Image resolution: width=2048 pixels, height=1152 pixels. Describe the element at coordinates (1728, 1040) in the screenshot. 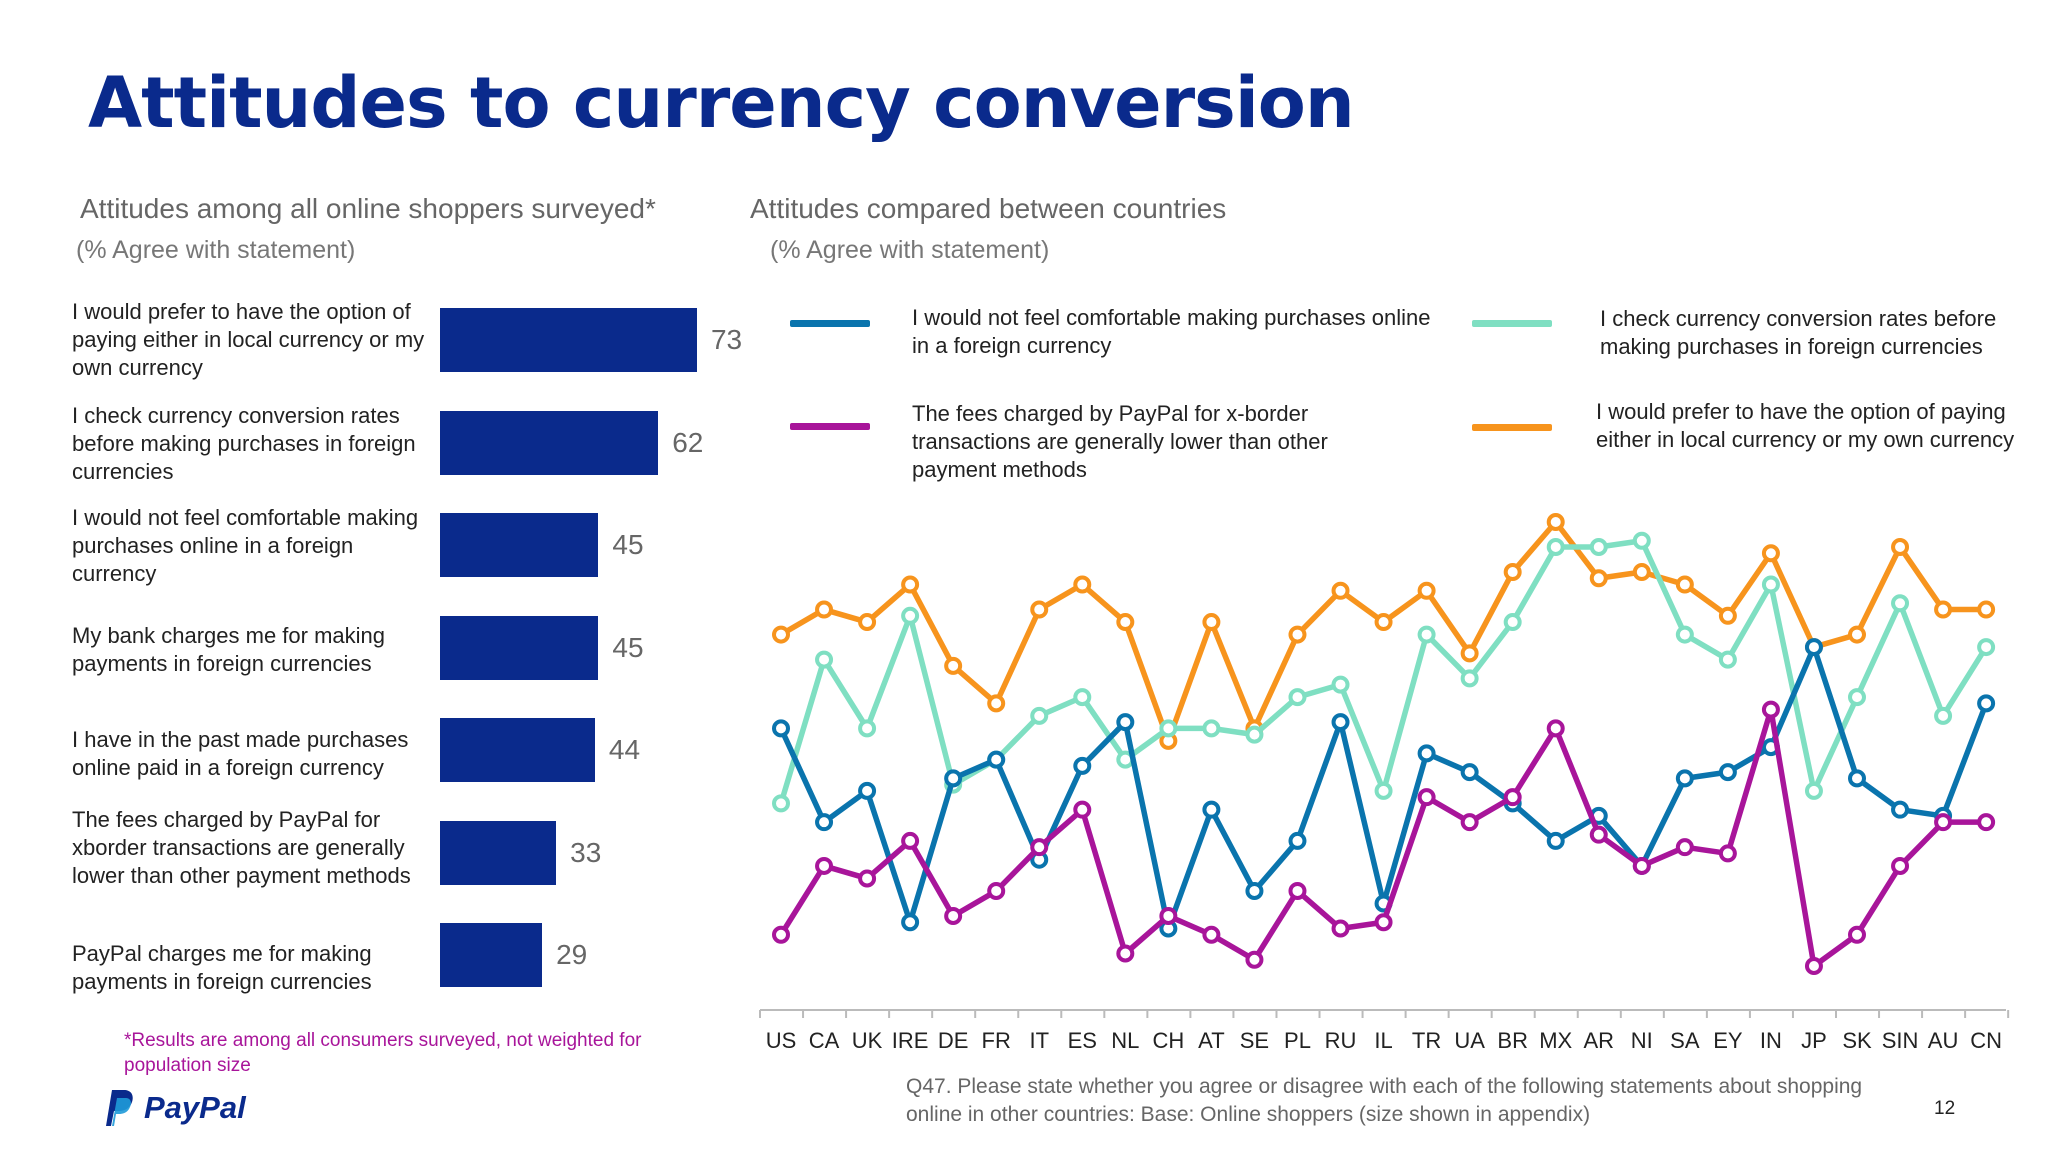

I see `x-tick-label: EY` at that location.